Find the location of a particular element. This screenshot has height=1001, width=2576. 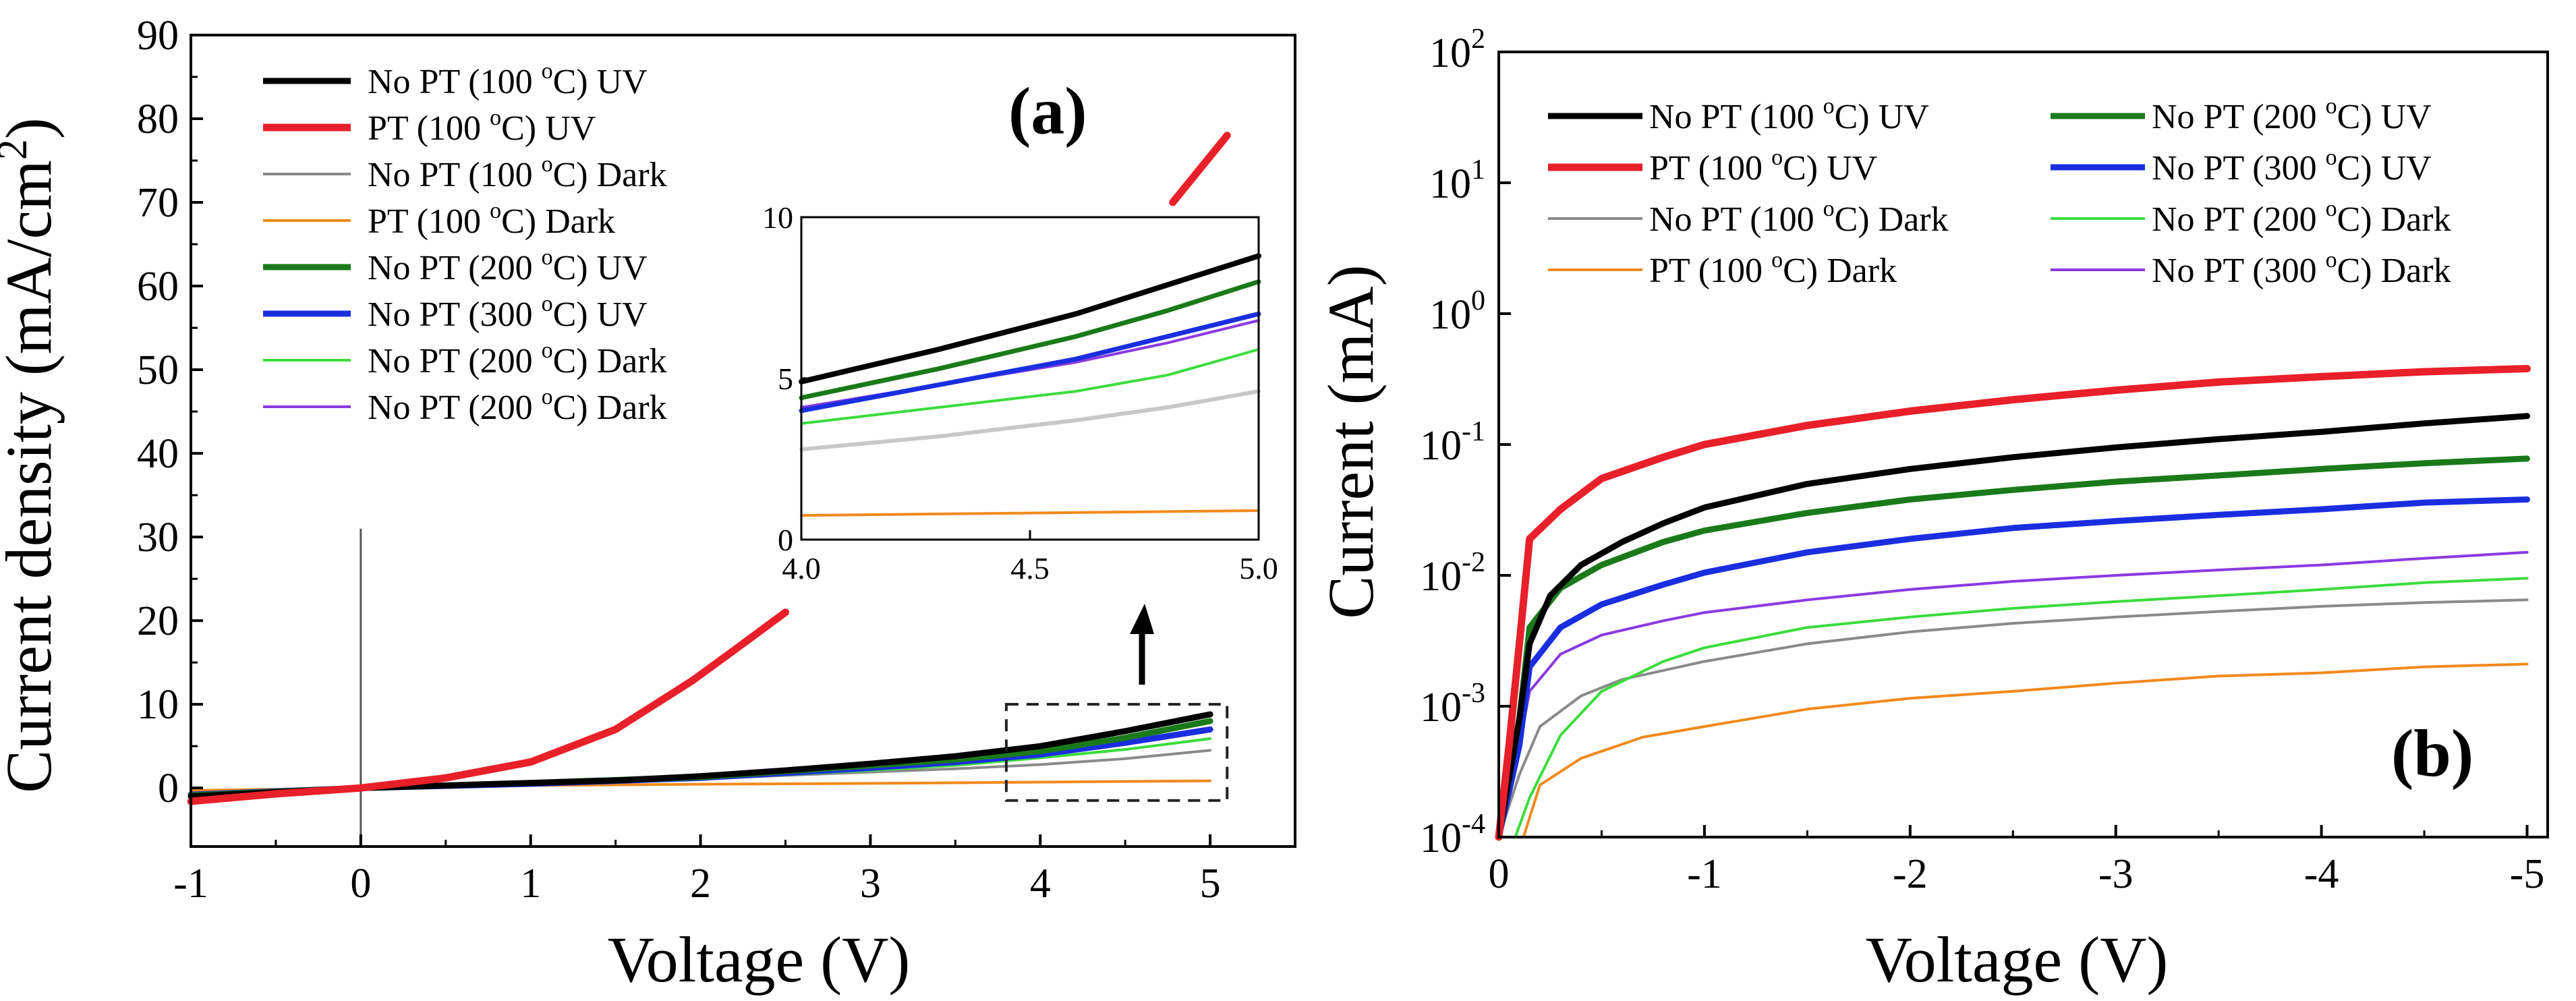

panel-b-legend-label: PT (100 oC) UV is located at coordinates (1763, 166).